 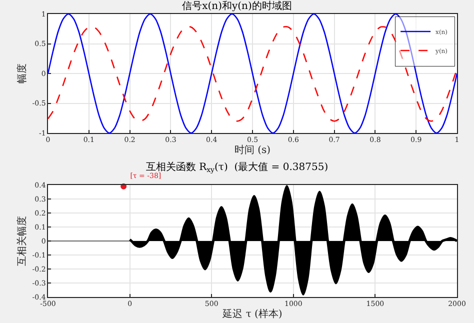 What do you see at coordinates (252, 314) in the screenshot?
I see `x-axis-title: 延迟 τ (样本)` at bounding box center [252, 314].